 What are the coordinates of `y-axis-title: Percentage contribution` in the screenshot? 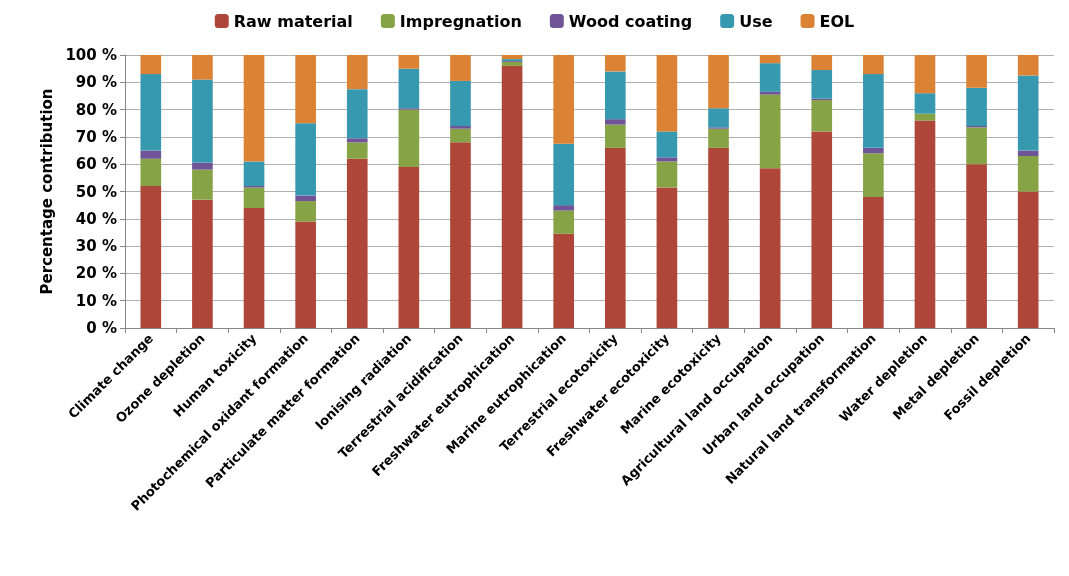 It's located at (47, 191).